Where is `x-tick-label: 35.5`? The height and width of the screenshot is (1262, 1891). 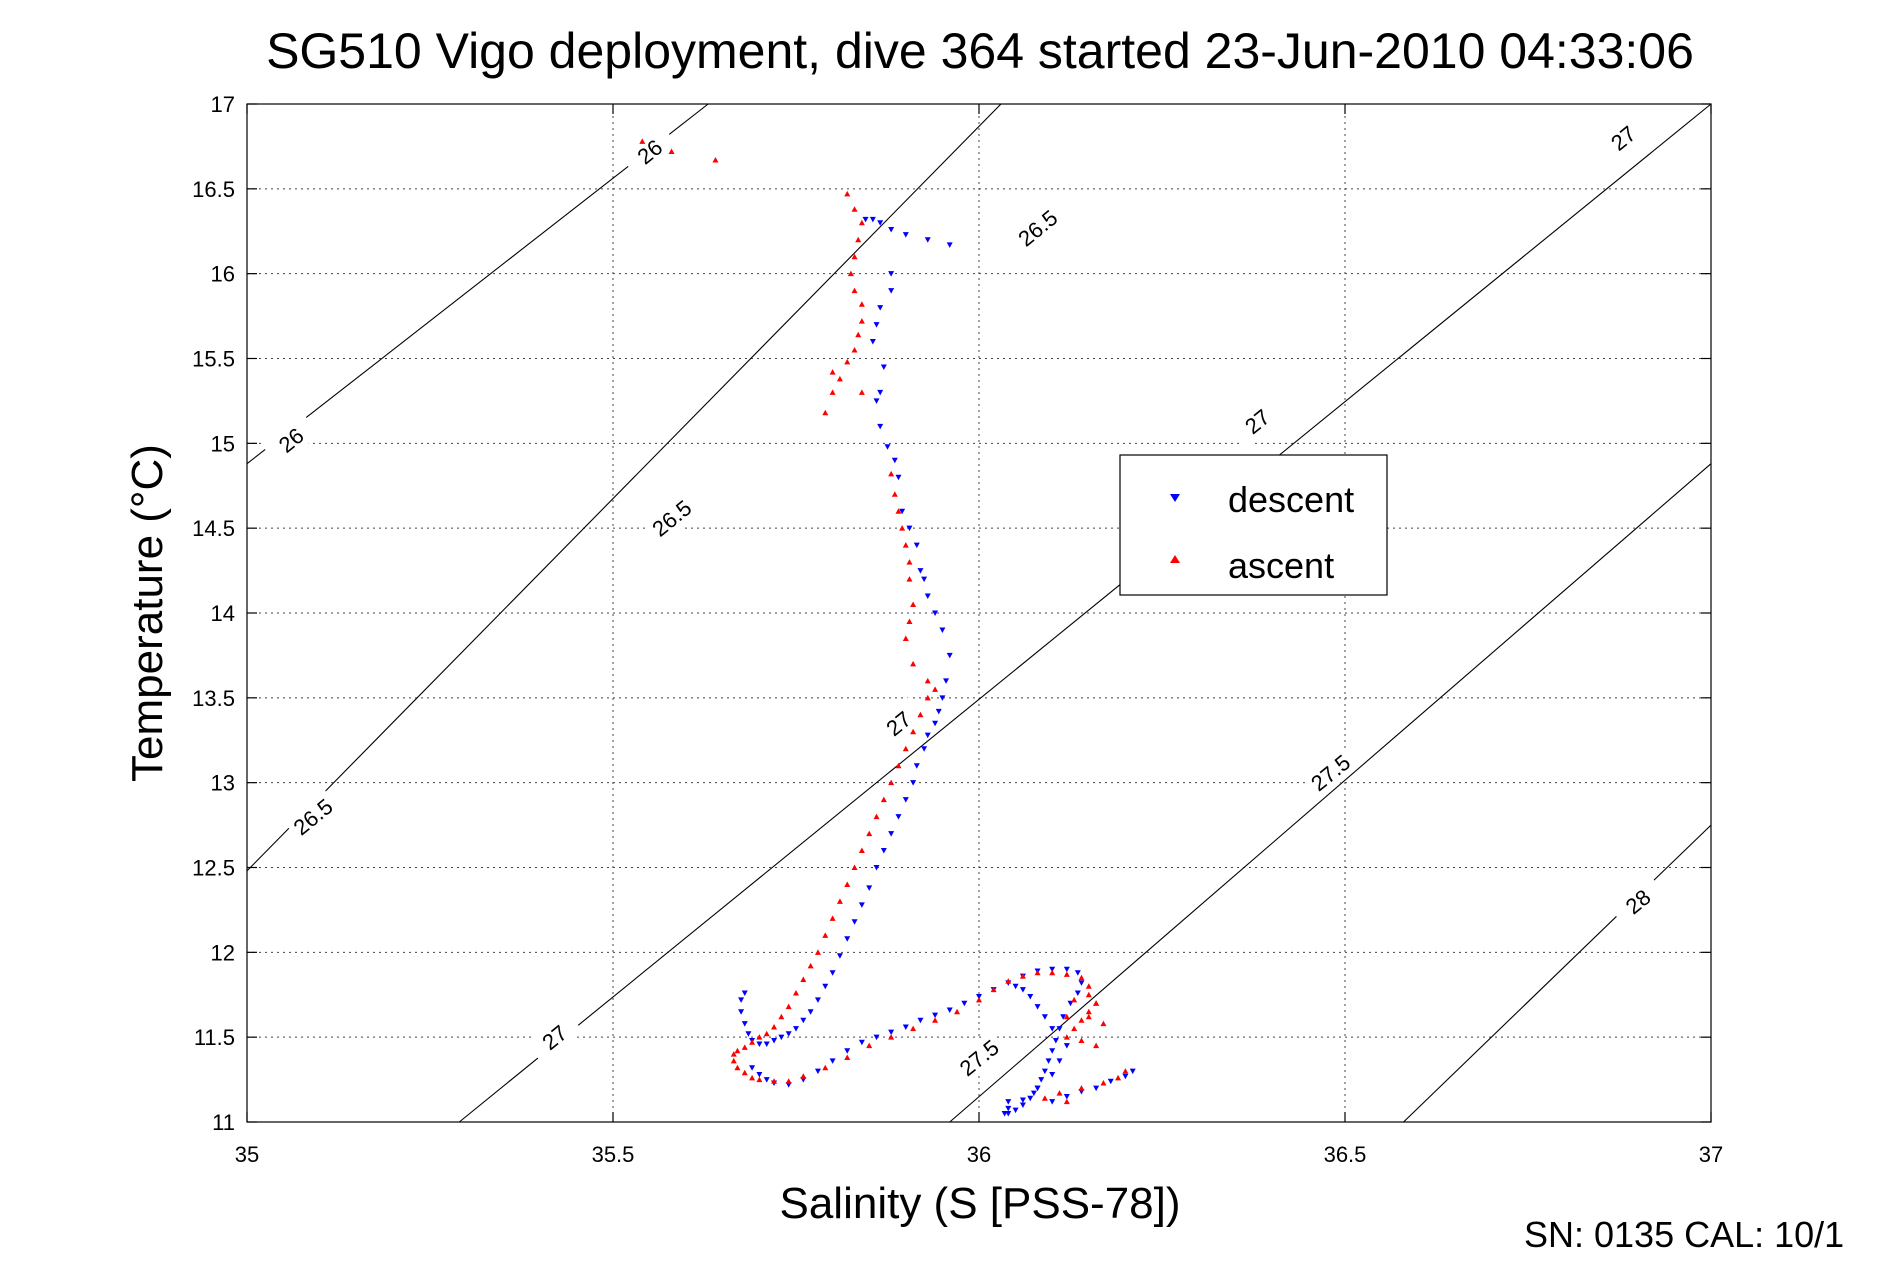 x-tick-label: 35.5 is located at coordinates (613, 1154).